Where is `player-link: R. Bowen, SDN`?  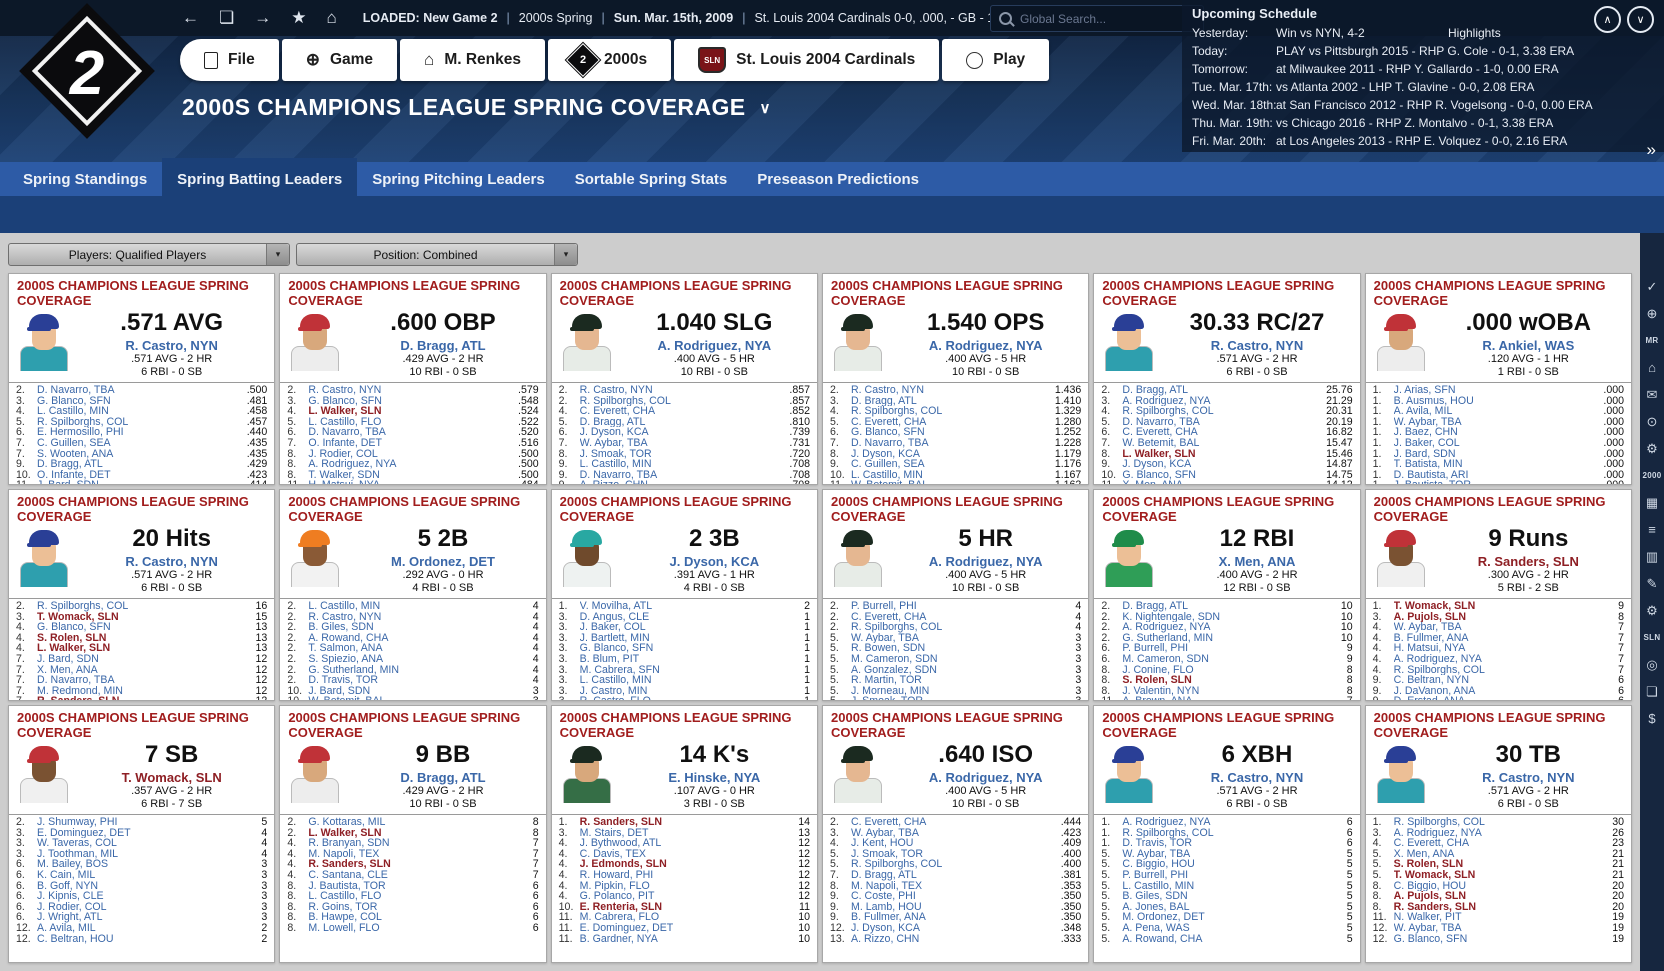 player-link: R. Bowen, SDN is located at coordinates (888, 648).